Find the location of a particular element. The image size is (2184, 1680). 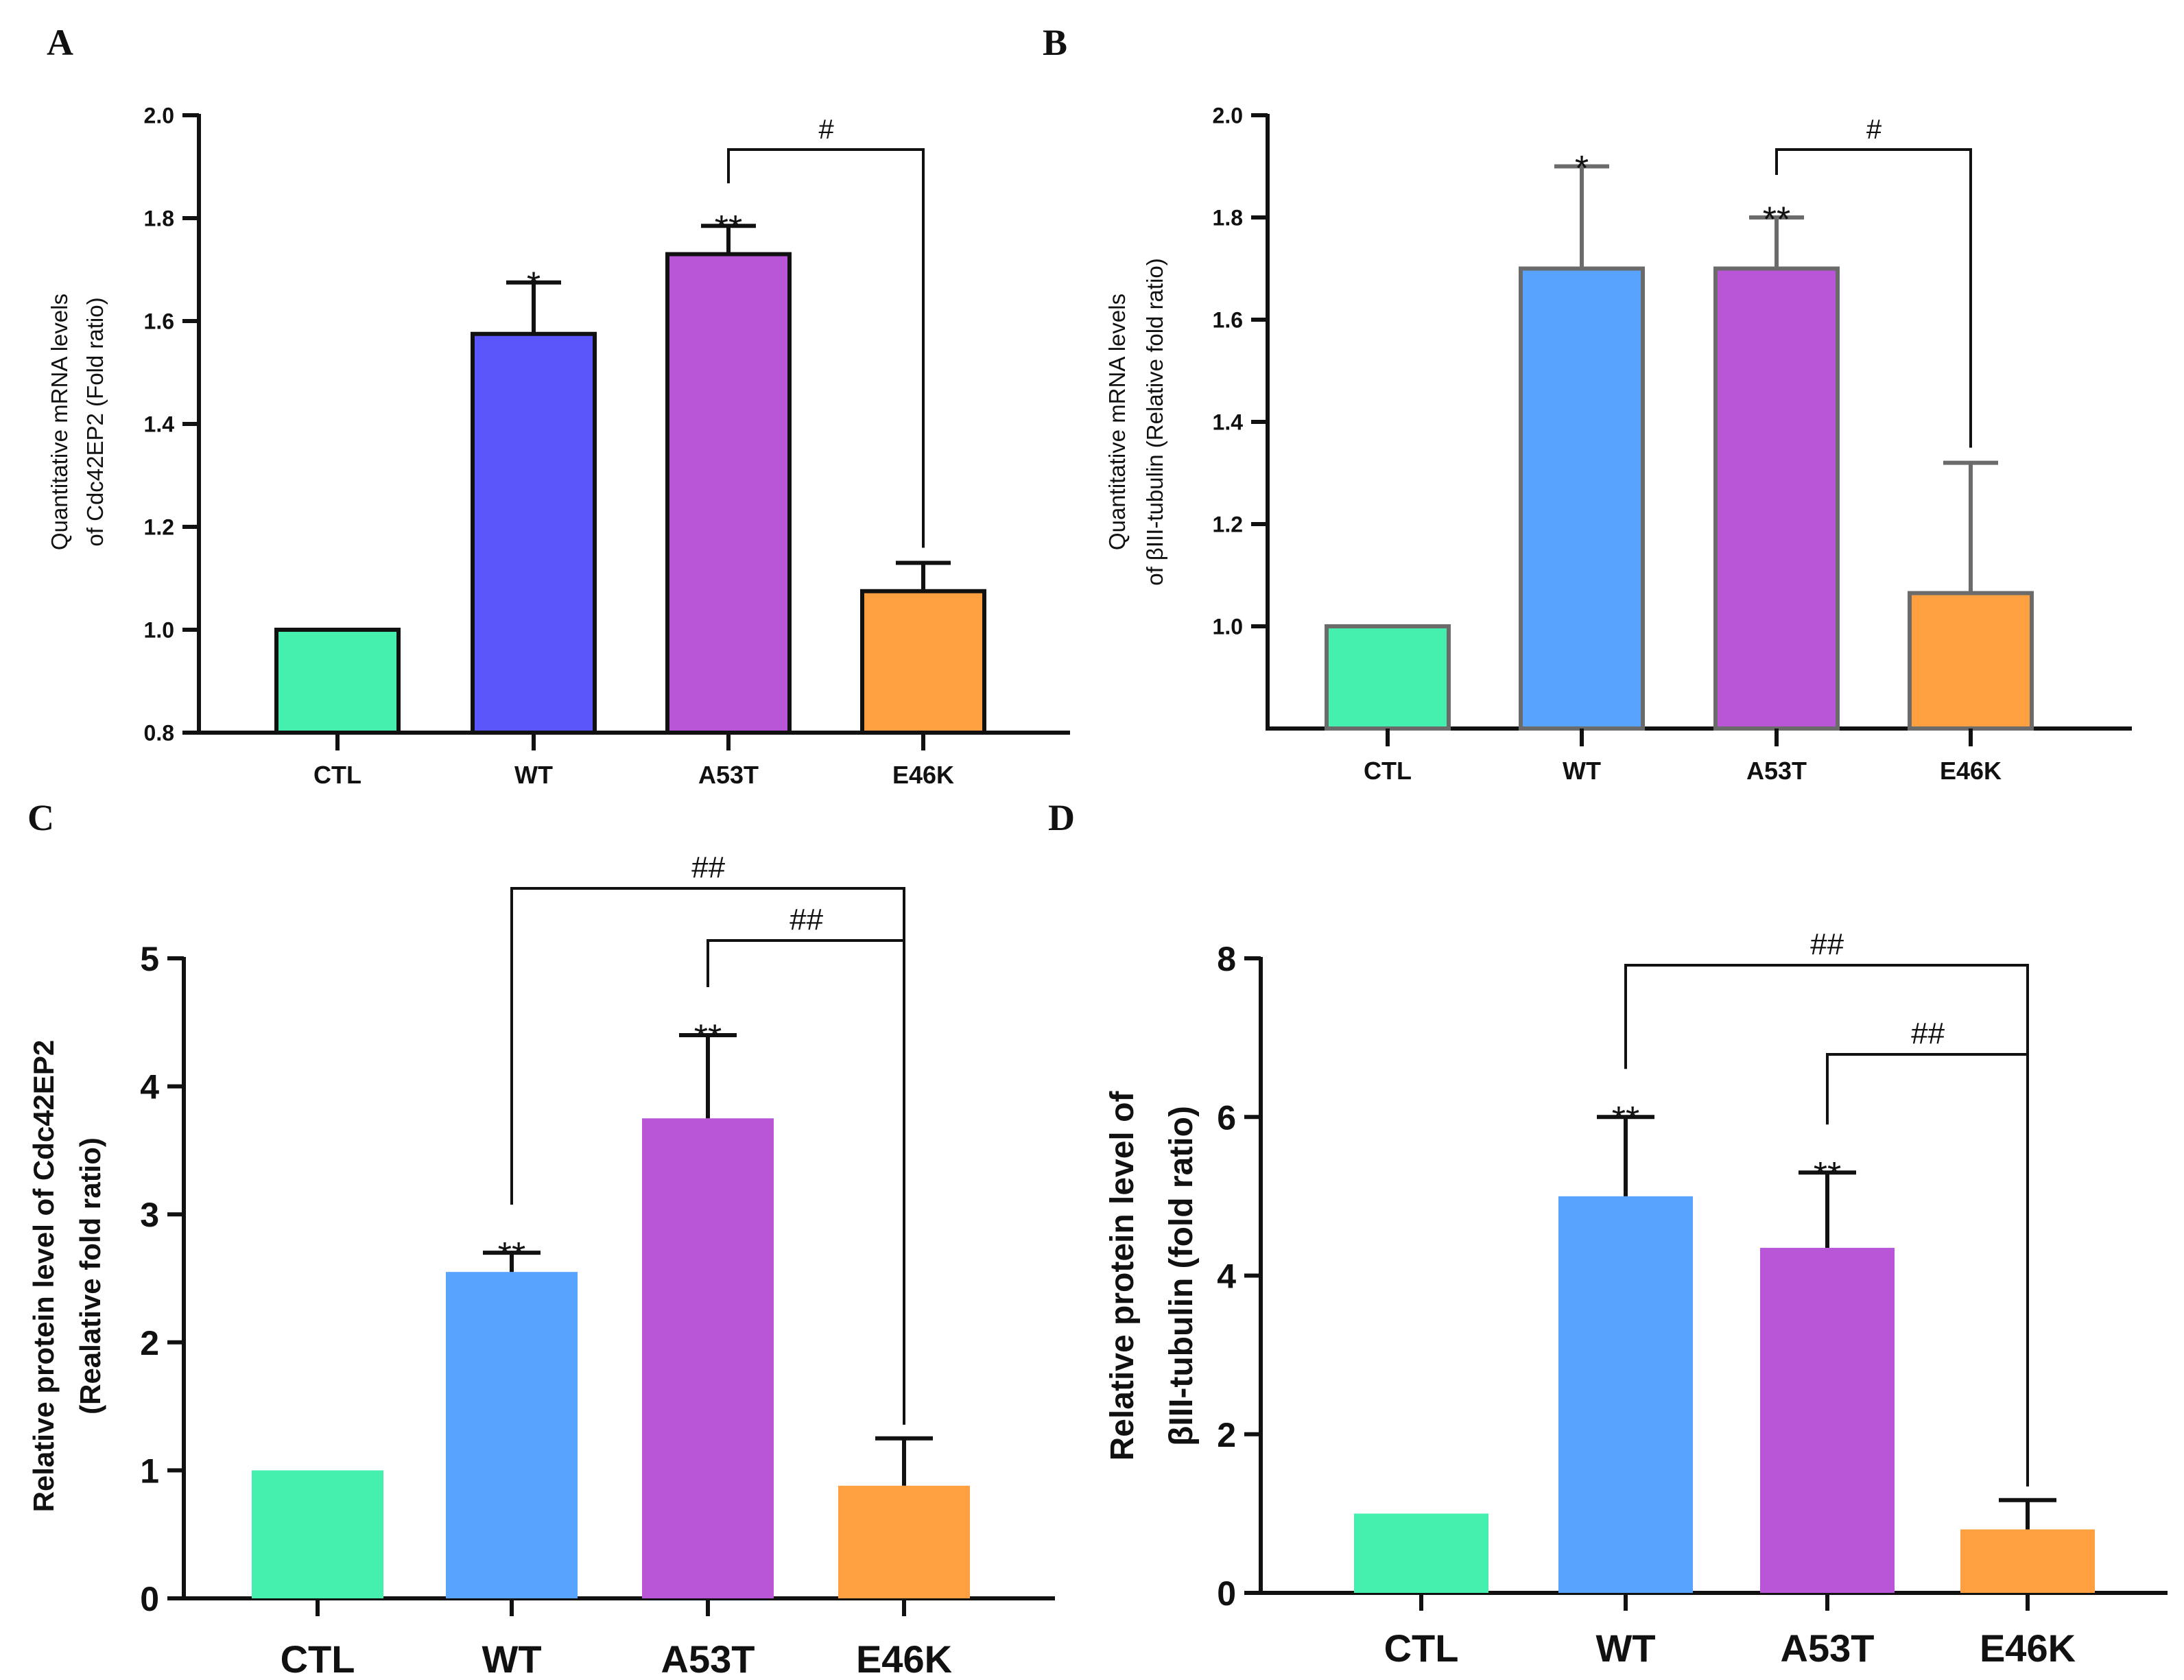

y-axis-label: Relative protein level of Cdc42EP2 is located at coordinates (43, 1276).